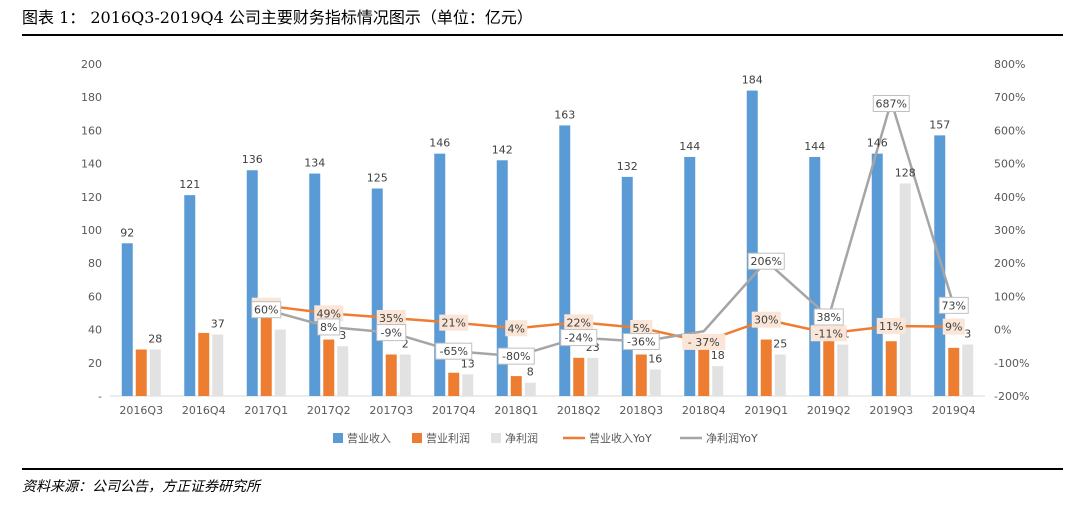  What do you see at coordinates (91, 164) in the screenshot?
I see `left-axis-tick-label: 140` at bounding box center [91, 164].